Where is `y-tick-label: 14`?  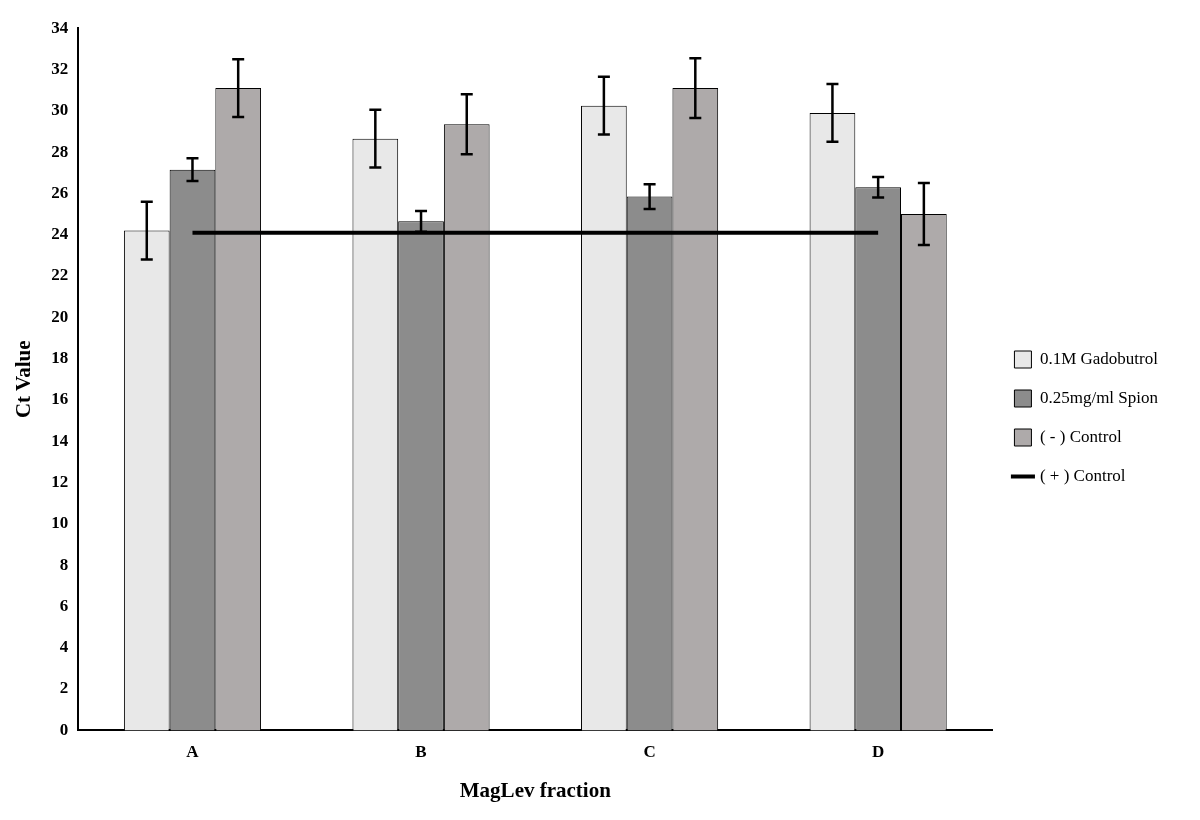
y-tick-label: 14 is located at coordinates (60, 440).